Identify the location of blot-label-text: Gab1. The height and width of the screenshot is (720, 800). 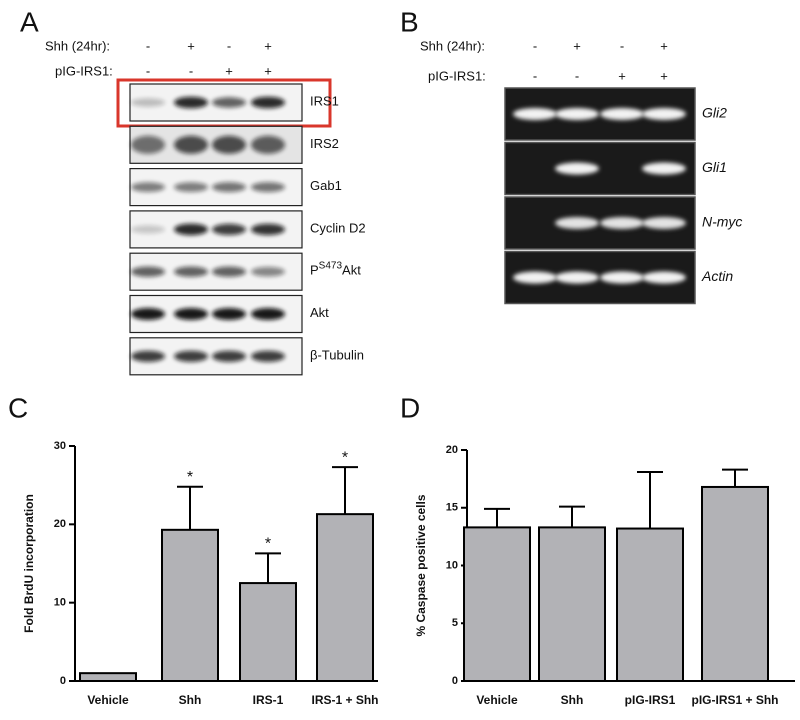
(326, 186).